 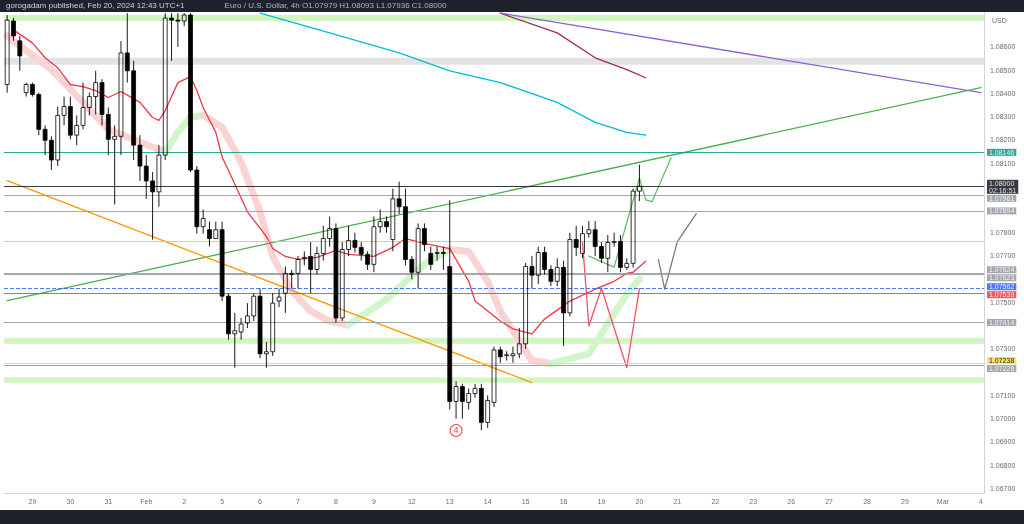 I want to click on chart-title: gorogadam published, Feb 20, 2024 12:43 UTC+1, so click(x=95, y=5).